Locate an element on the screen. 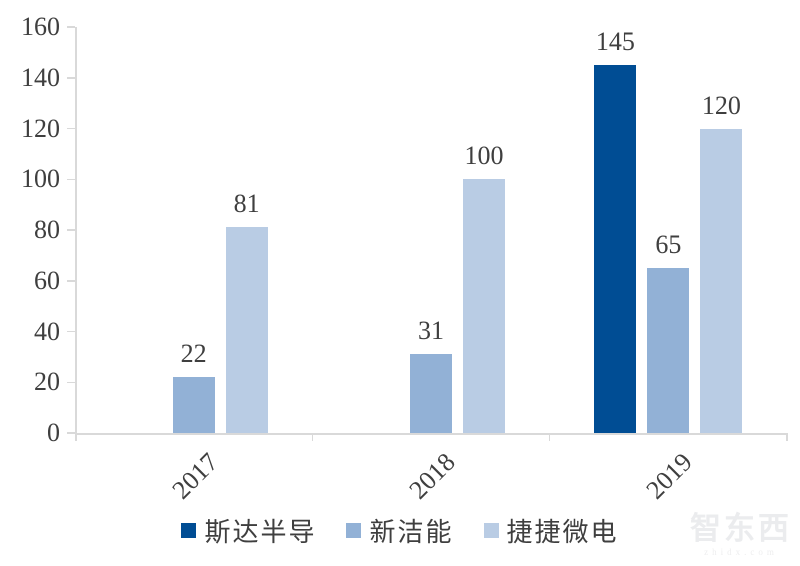 The image size is (800, 566). bar-新洁能-2019 is located at coordinates (668, 350).